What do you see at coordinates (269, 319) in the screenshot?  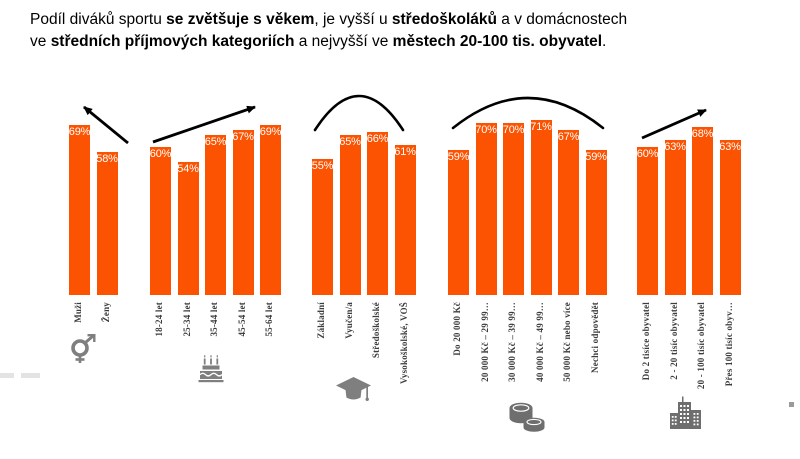 I see `category-label: 55-64 let` at bounding box center [269, 319].